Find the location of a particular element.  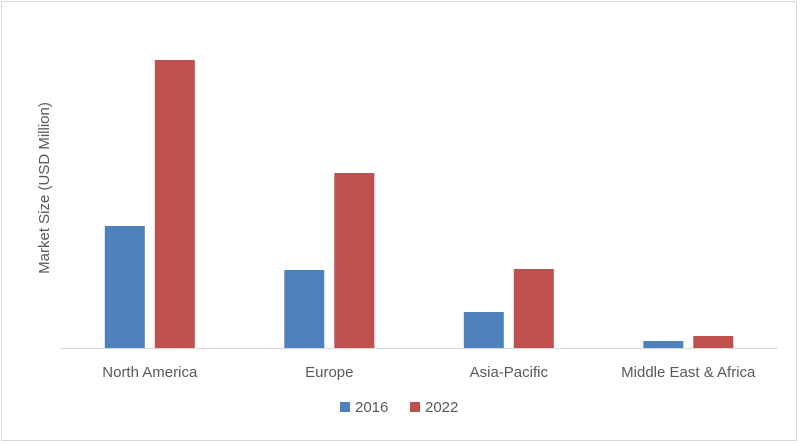

legend-swatch-2022 is located at coordinates (415, 407).